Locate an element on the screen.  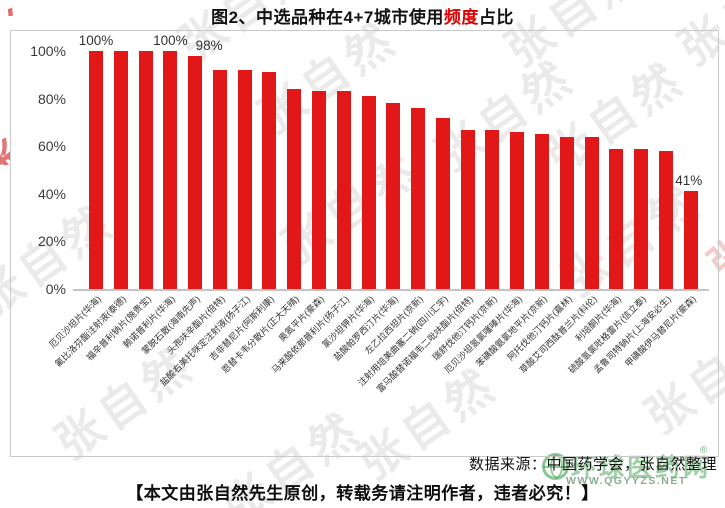
y-axis-tick-label: 0% is located at coordinates (55, 289).